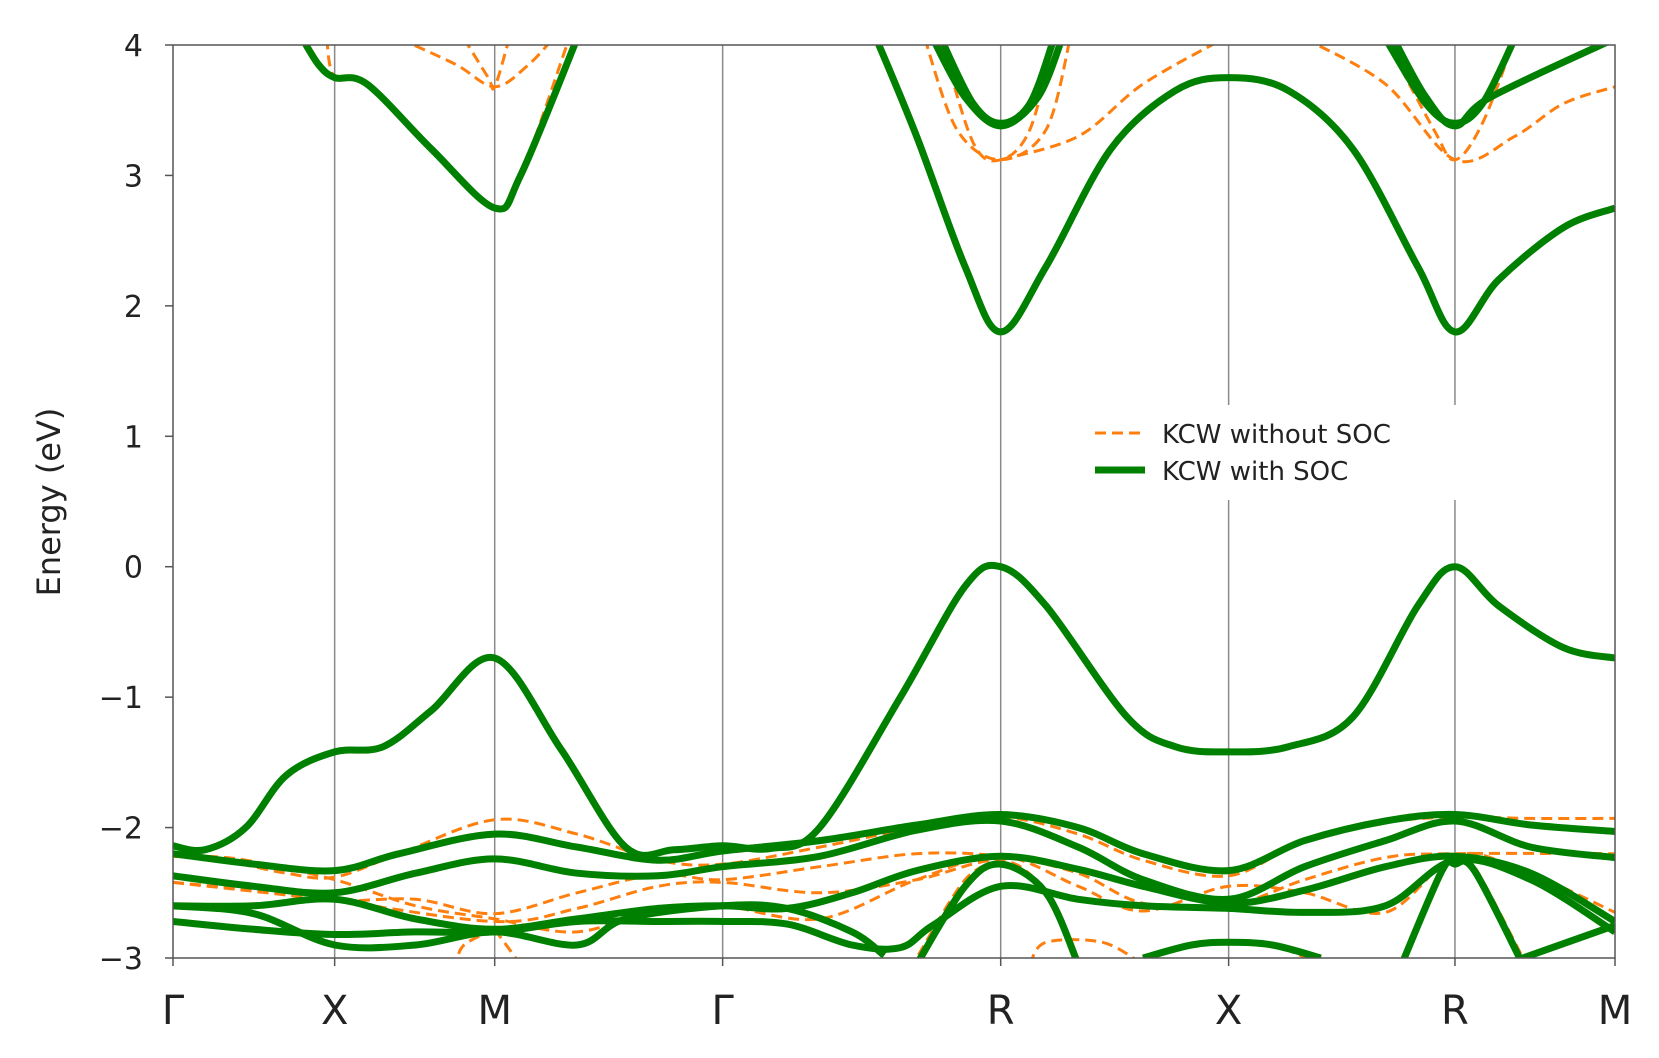  What do you see at coordinates (133, 307) in the screenshot?
I see `y-tick-label: 2` at bounding box center [133, 307].